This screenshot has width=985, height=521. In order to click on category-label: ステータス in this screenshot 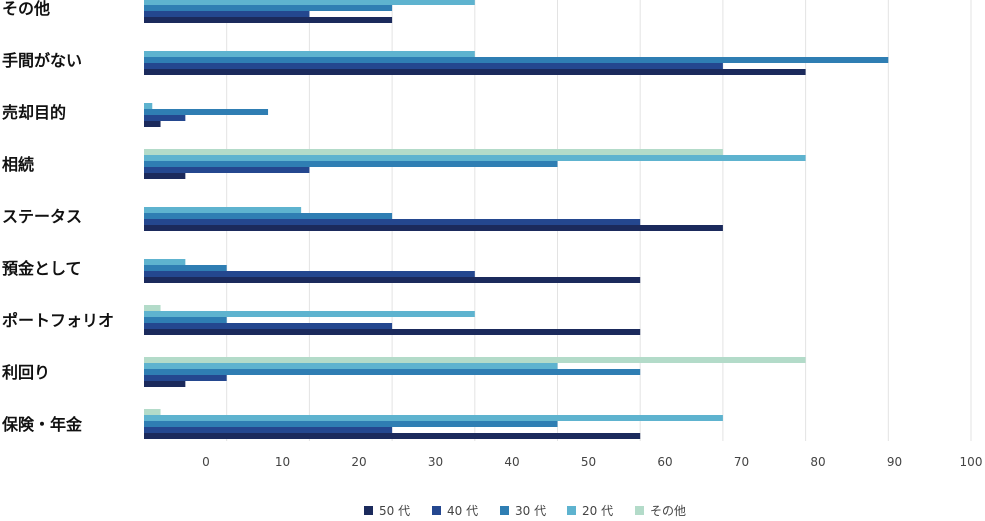, I will do `click(42, 216)`.